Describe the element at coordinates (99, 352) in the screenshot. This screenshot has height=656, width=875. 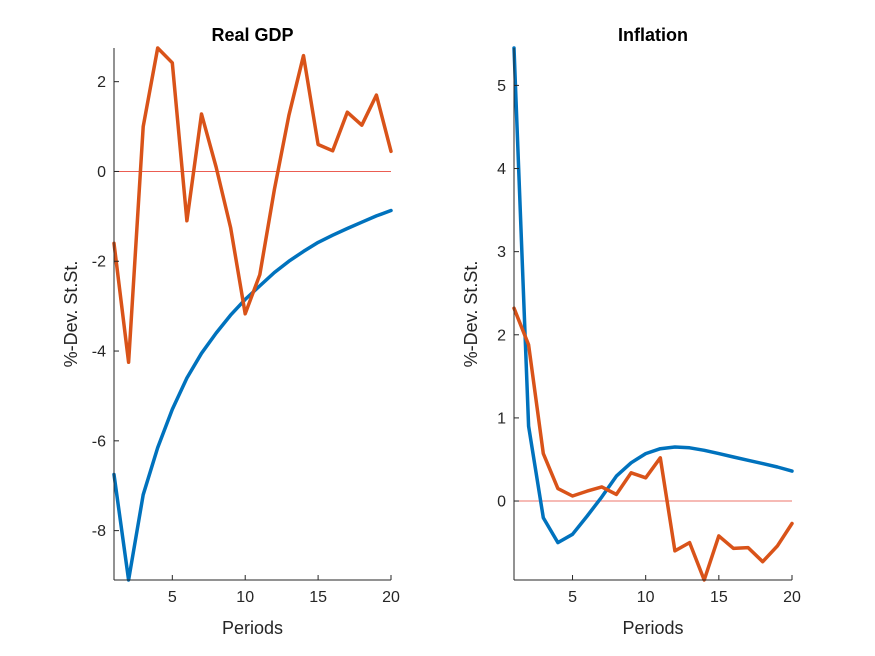
I see `panel-0-y-tick-label: -4` at that location.